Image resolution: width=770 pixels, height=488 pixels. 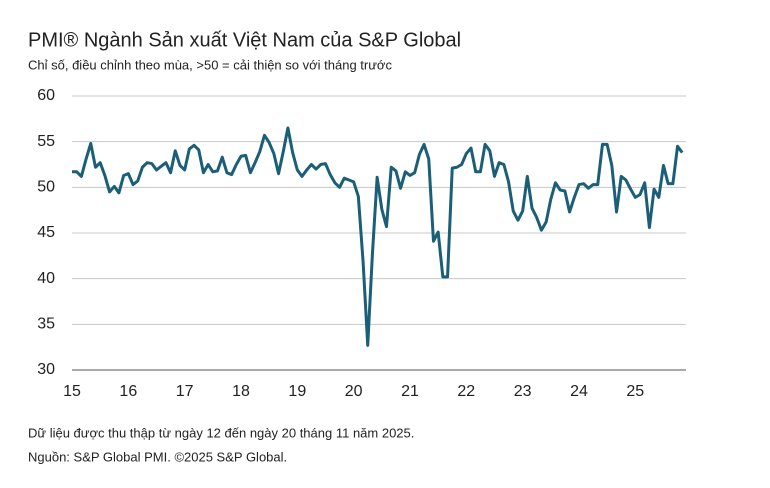 What do you see at coordinates (241, 391) in the screenshot?
I see `x-tick-label: 18` at bounding box center [241, 391].